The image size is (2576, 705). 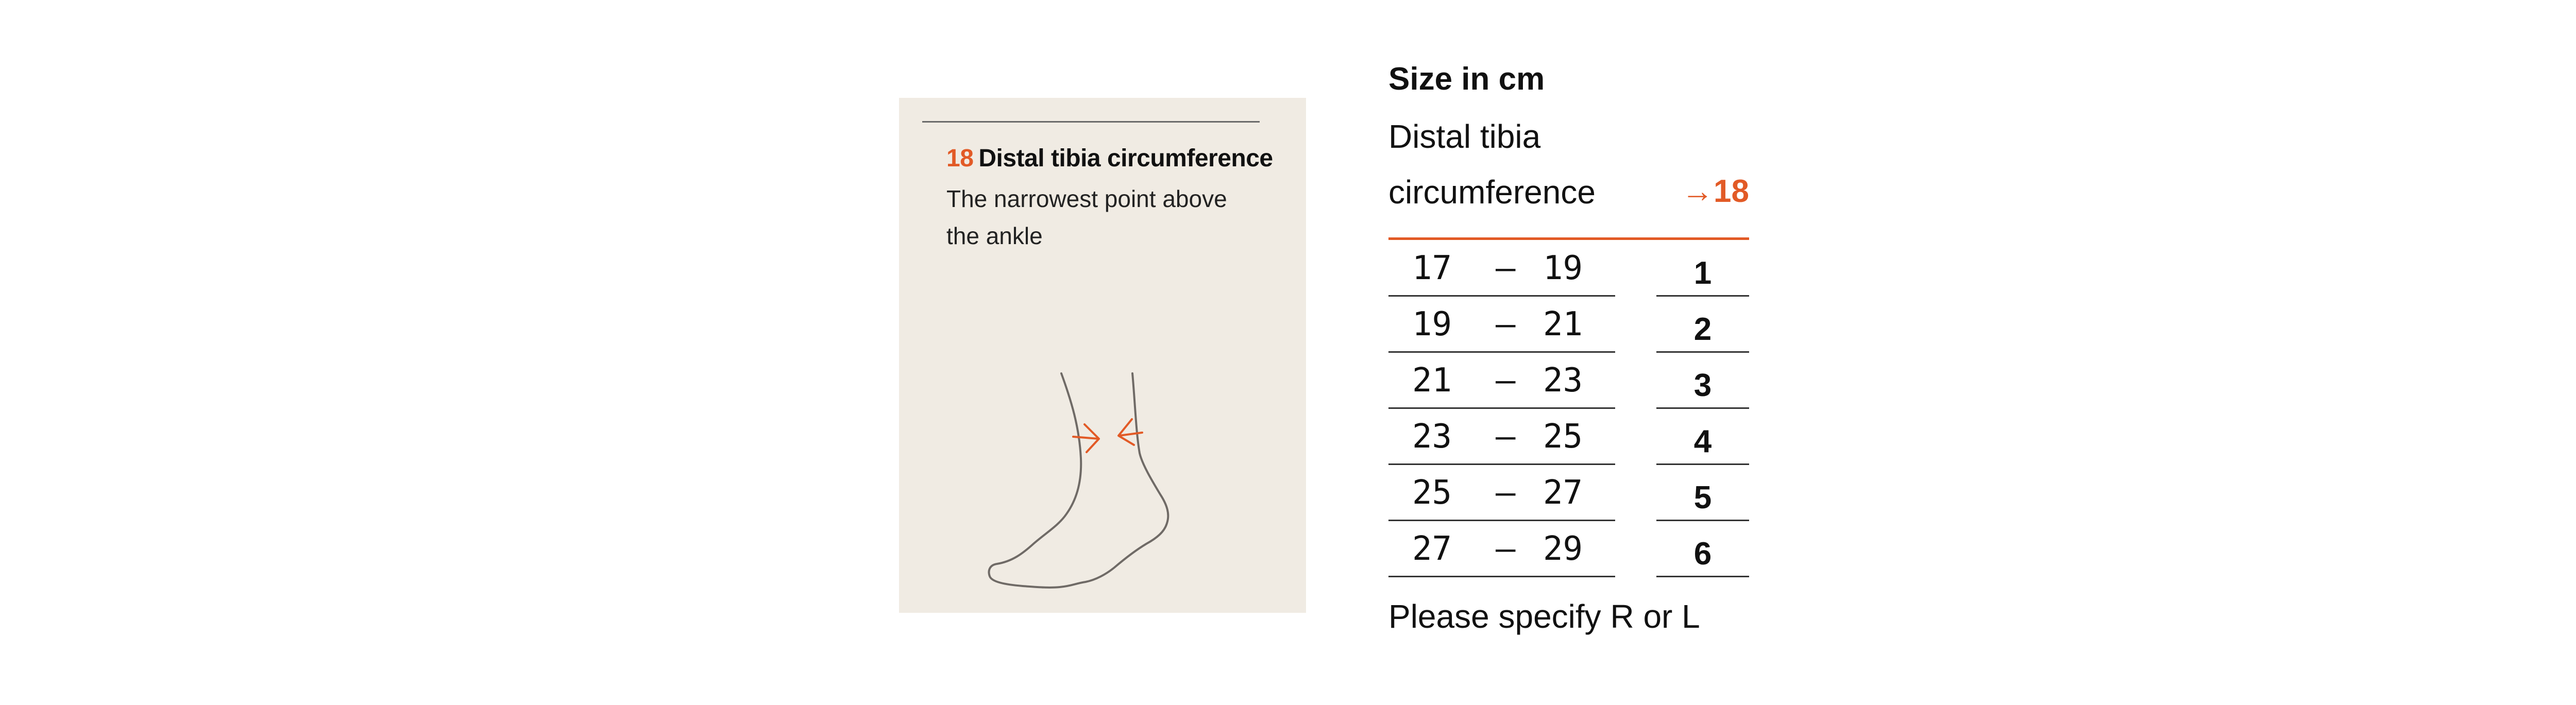 What do you see at coordinates (1091, 122) in the screenshot?
I see `card-divider` at bounding box center [1091, 122].